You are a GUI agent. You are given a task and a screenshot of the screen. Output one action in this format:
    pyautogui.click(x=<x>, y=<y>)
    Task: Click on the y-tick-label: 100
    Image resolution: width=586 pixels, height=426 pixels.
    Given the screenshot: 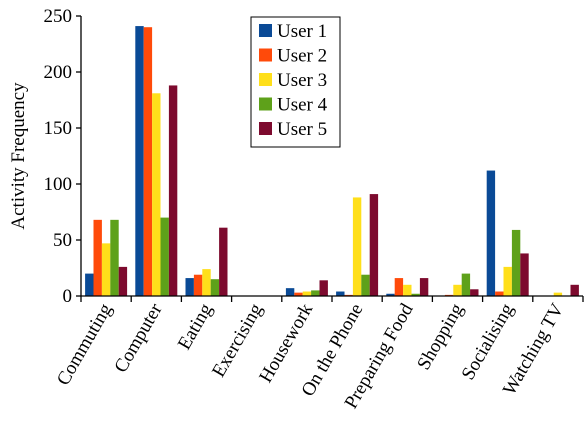 What is the action you would take?
    pyautogui.click(x=58, y=184)
    